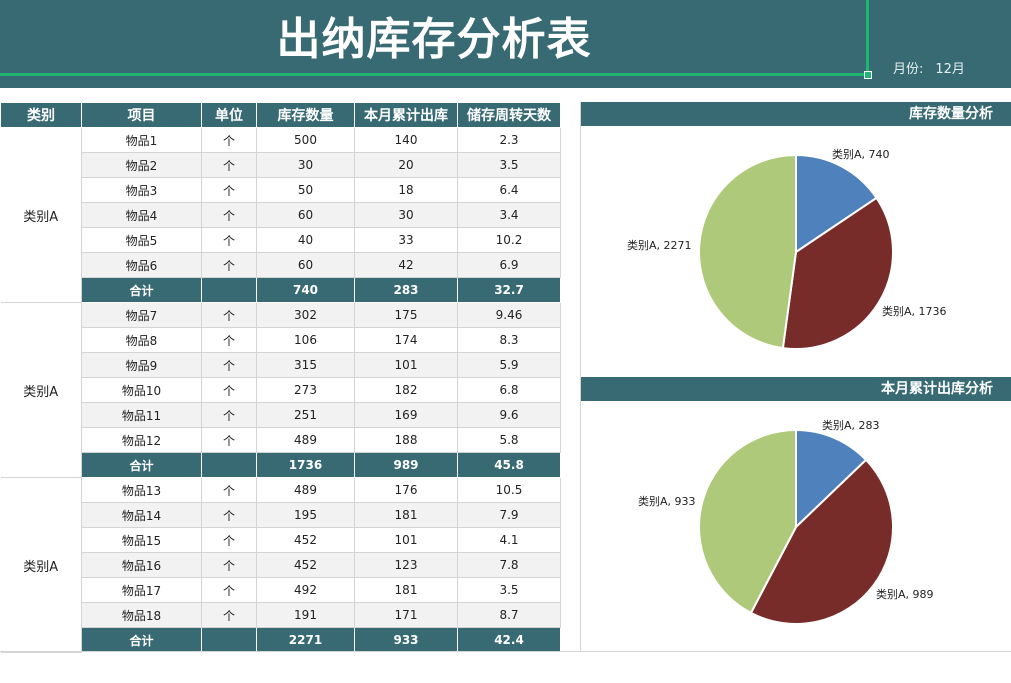 Image resolution: width=1011 pixels, height=683 pixels. Describe the element at coordinates (141, 115) in the screenshot. I see `col-header: 项目` at that location.